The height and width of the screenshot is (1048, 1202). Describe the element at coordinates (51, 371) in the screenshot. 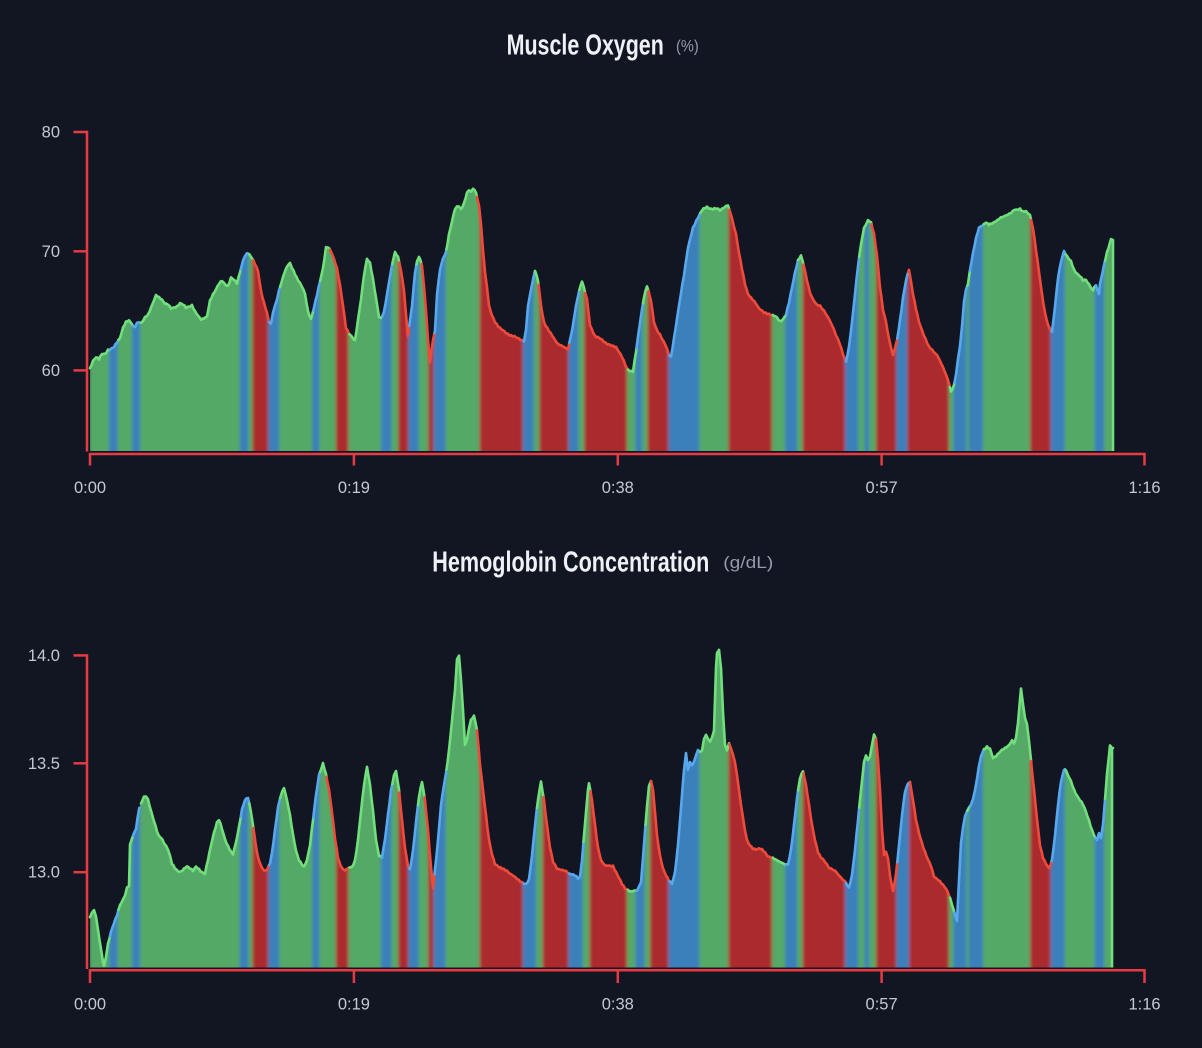

I see `svg-text: 60` at that location.